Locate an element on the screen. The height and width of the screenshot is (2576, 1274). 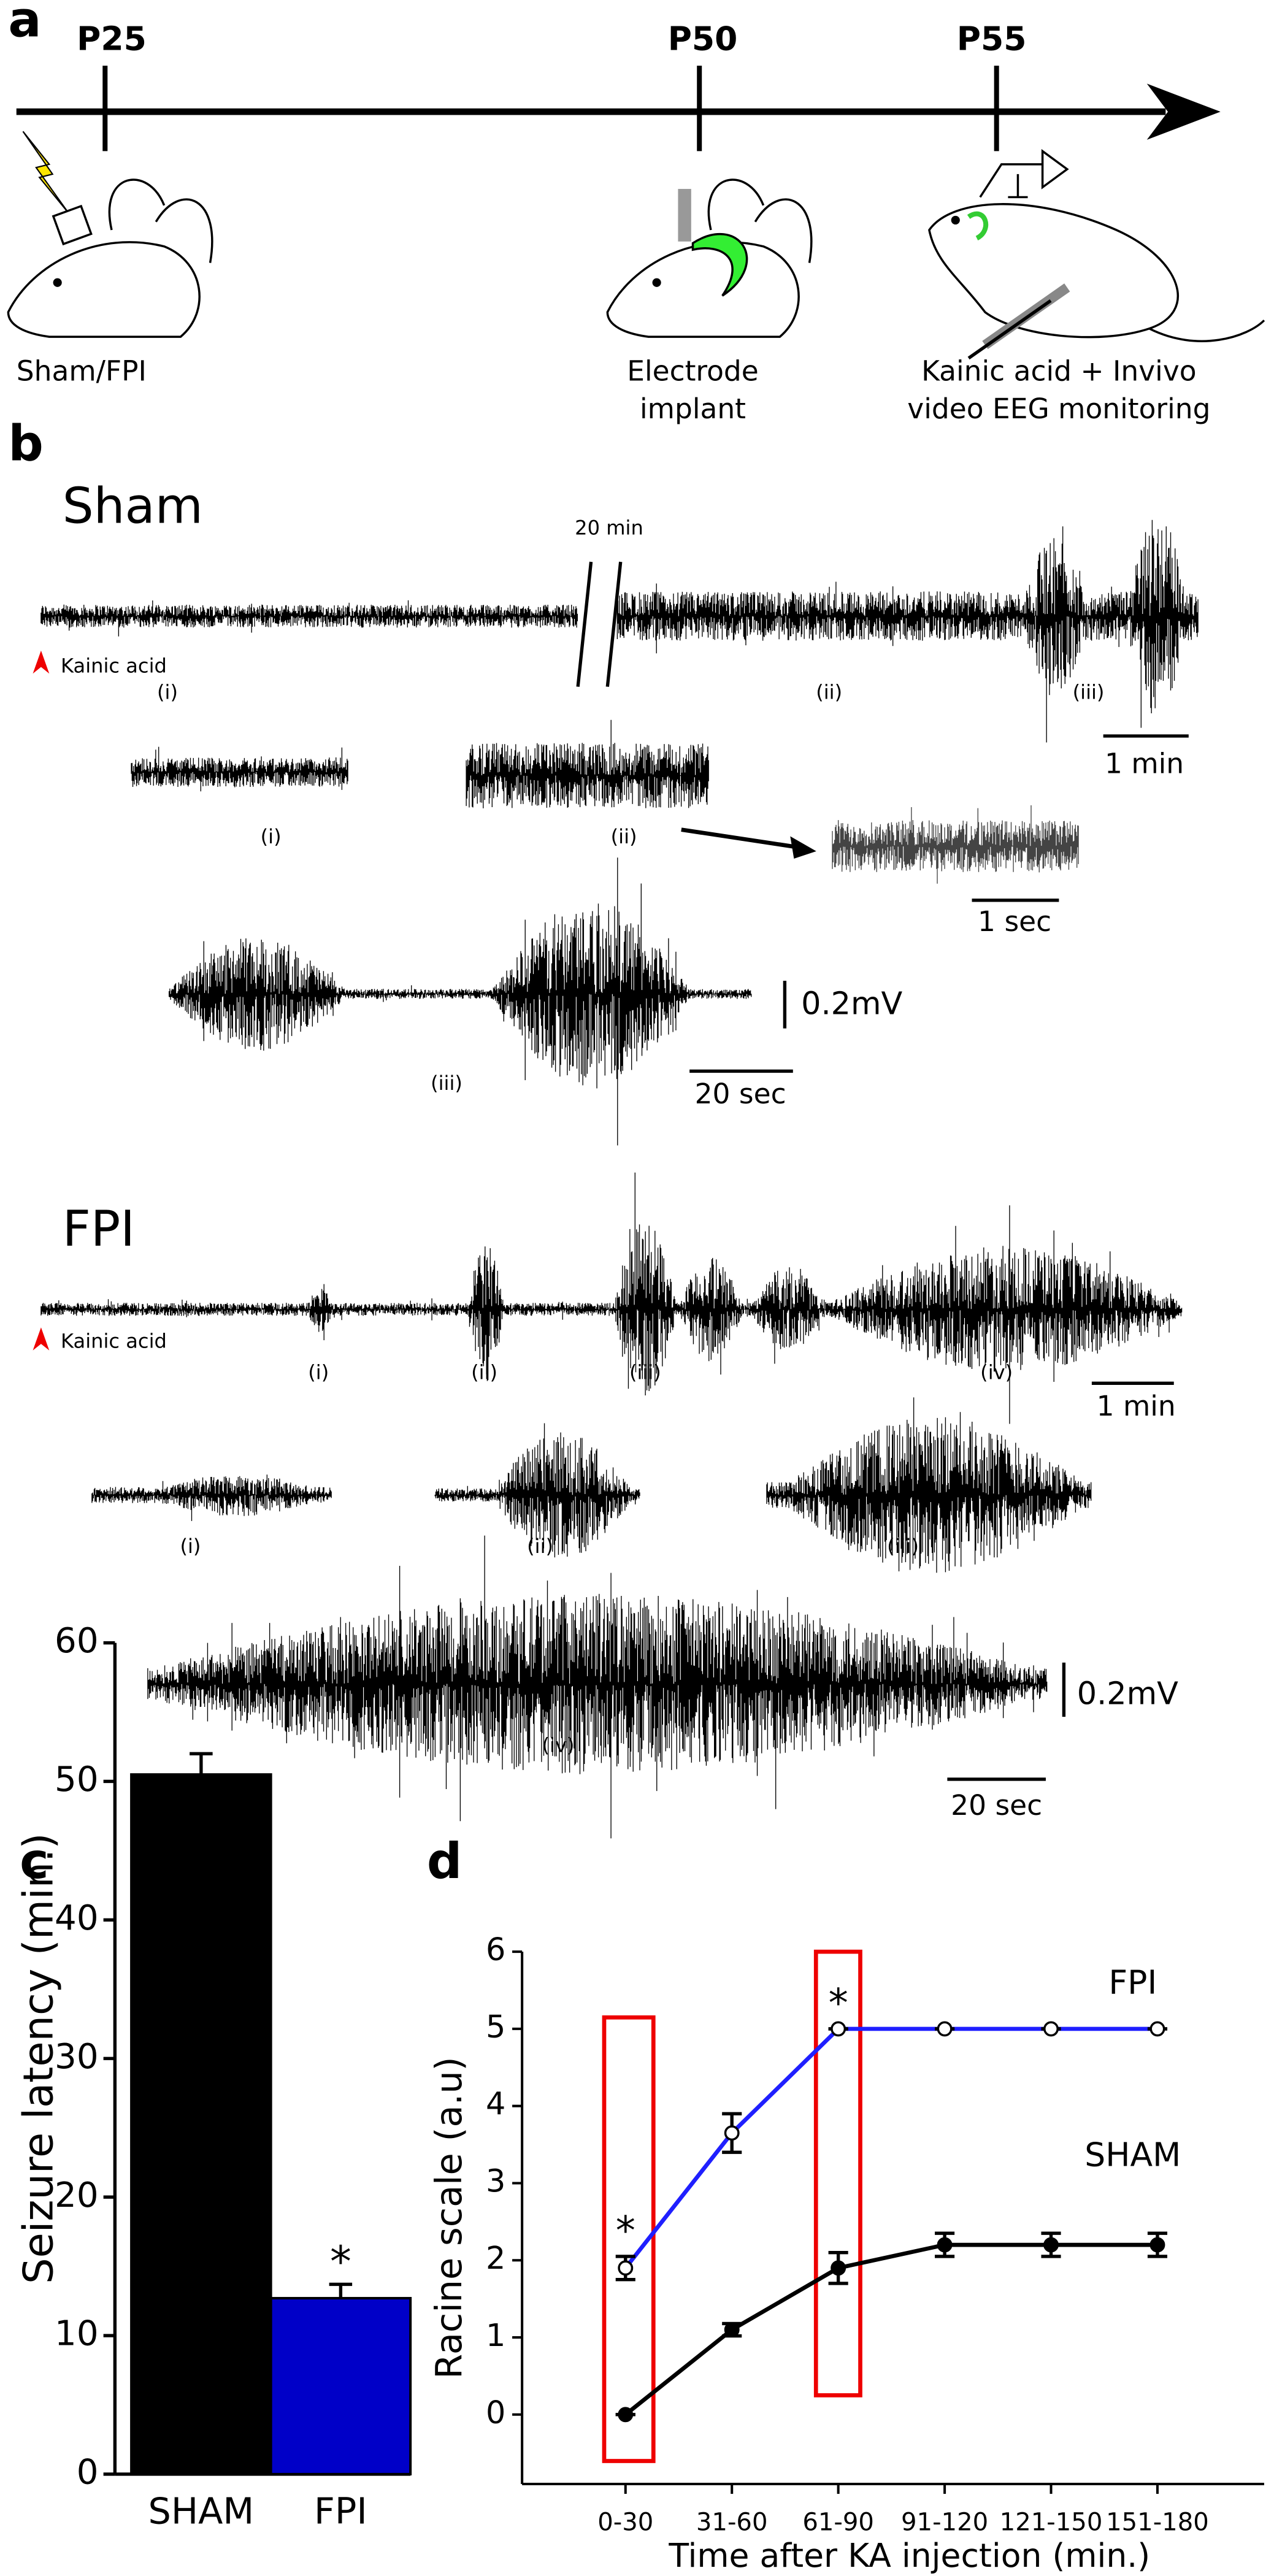
panel-label: d is located at coordinates (444, 1861).